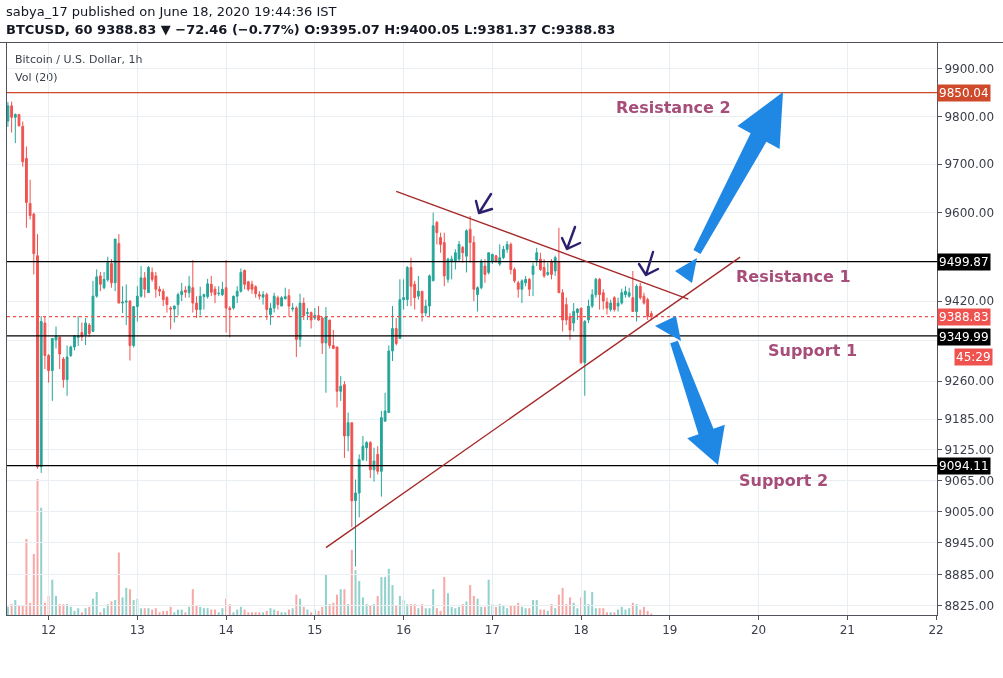 The width and height of the screenshot is (1003, 678). What do you see at coordinates (758, 630) in the screenshot?
I see `x-tick-label: 20` at bounding box center [758, 630].